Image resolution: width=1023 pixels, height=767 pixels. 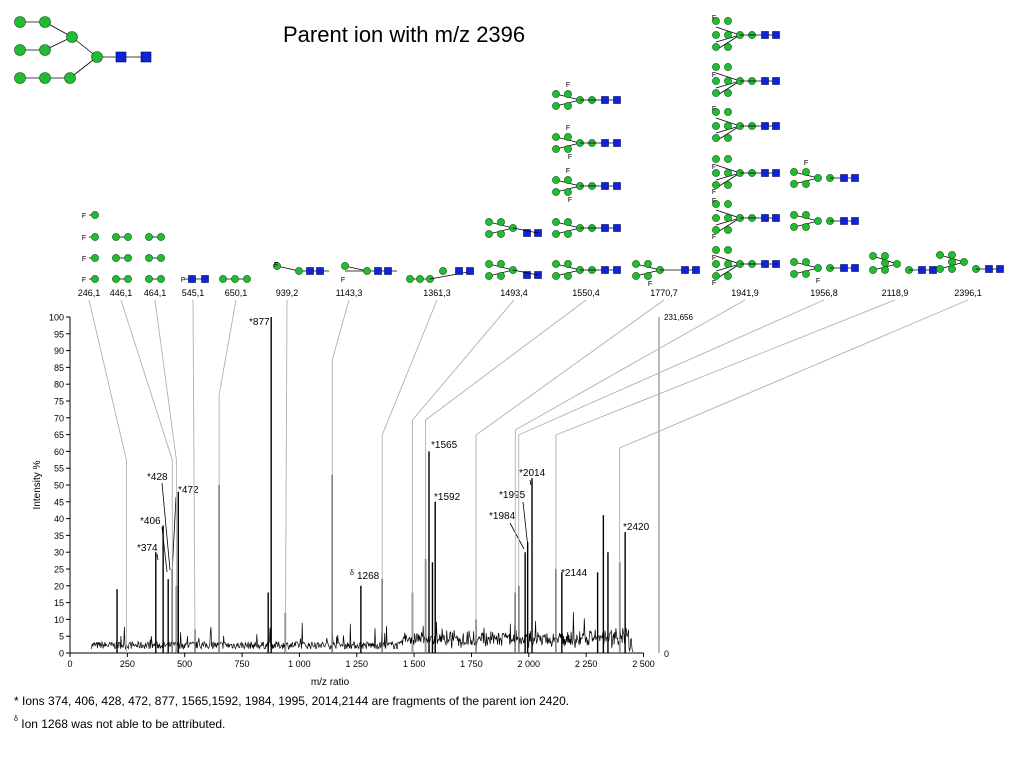 I want to click on chart-title: Parent ion with m/z 2396, so click(x=404, y=34).